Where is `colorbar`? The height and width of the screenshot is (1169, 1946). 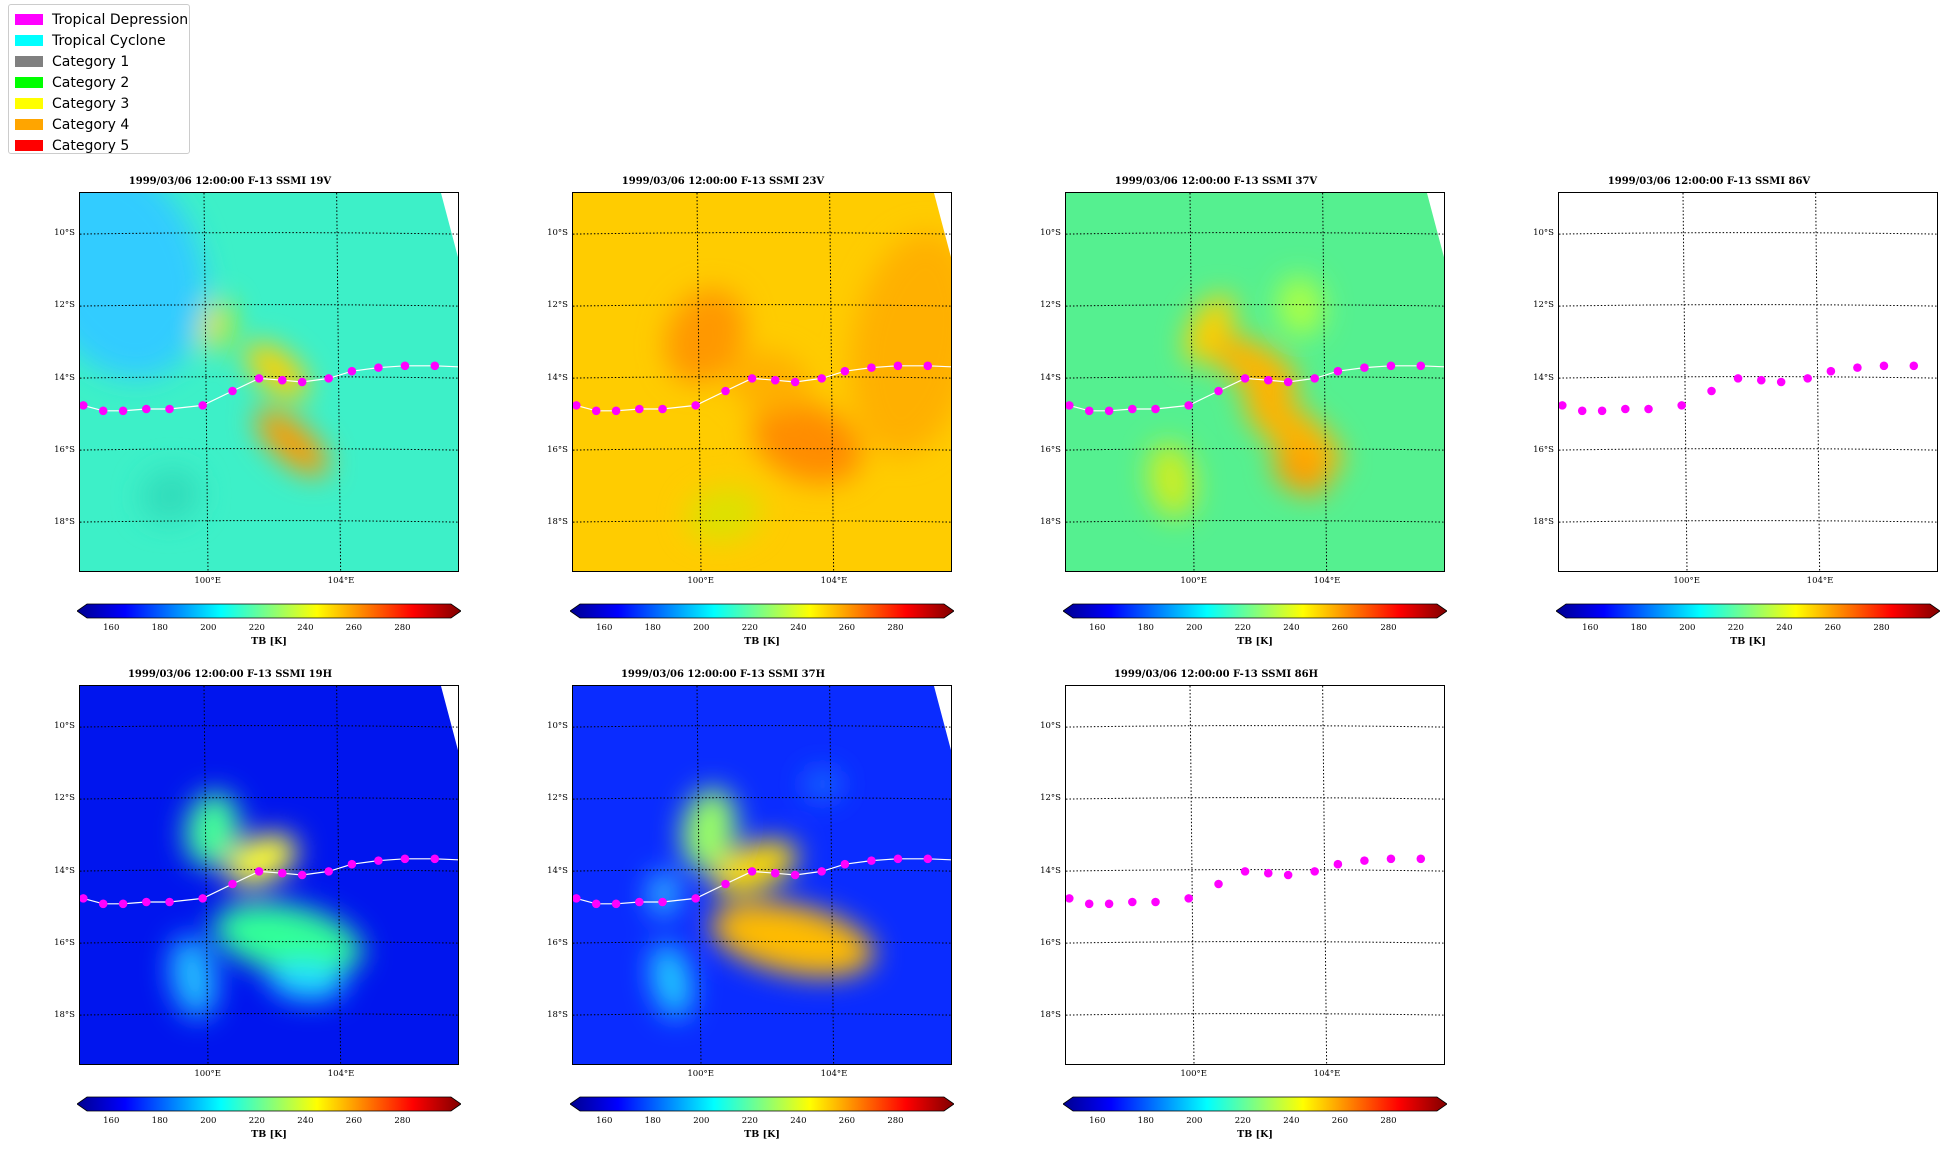
colorbar is located at coordinates (269, 1104).